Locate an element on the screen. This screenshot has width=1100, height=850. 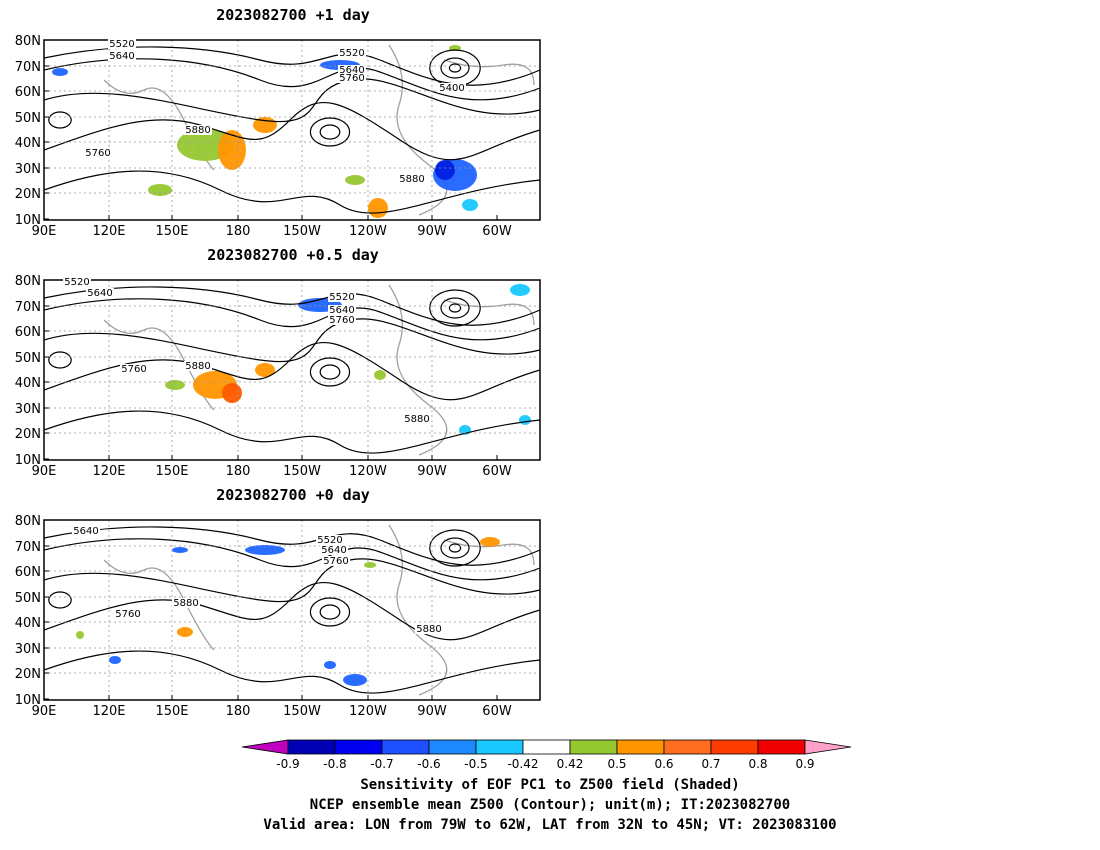
colorbar-tick-label: 0.5 is located at coordinates (616, 762).